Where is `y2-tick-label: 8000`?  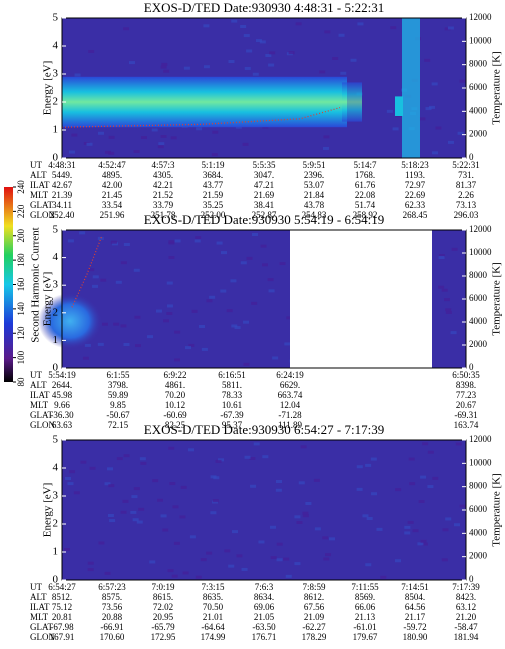
y2-tick-label: 8000 is located at coordinates (478, 486).